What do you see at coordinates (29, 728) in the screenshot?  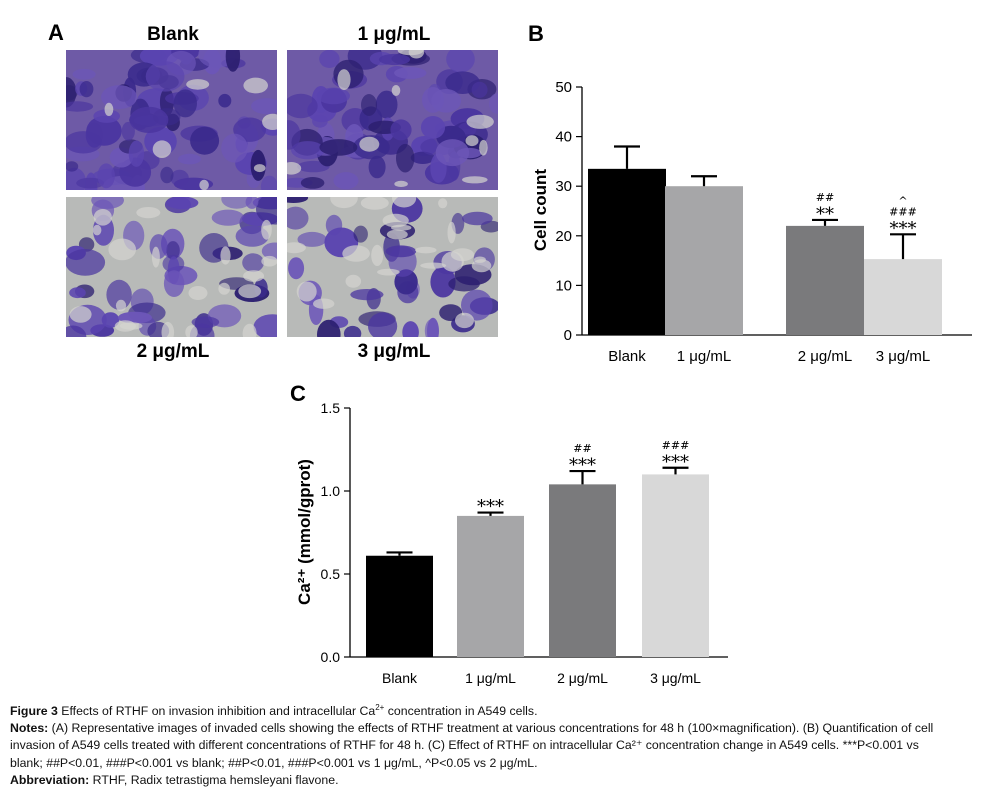 I see `caption-notes-label: Notes:` at bounding box center [29, 728].